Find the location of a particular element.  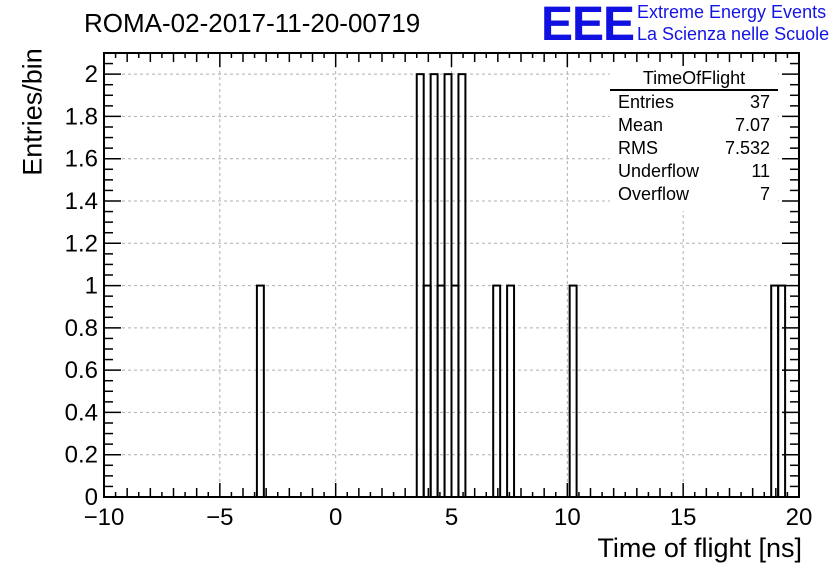

stats-value: 37 is located at coordinates (759, 102).